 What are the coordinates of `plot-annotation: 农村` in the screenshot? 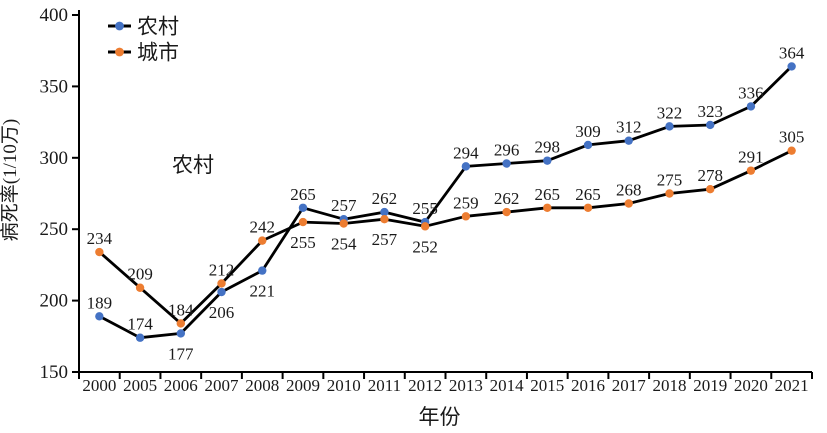 It's located at (193, 165).